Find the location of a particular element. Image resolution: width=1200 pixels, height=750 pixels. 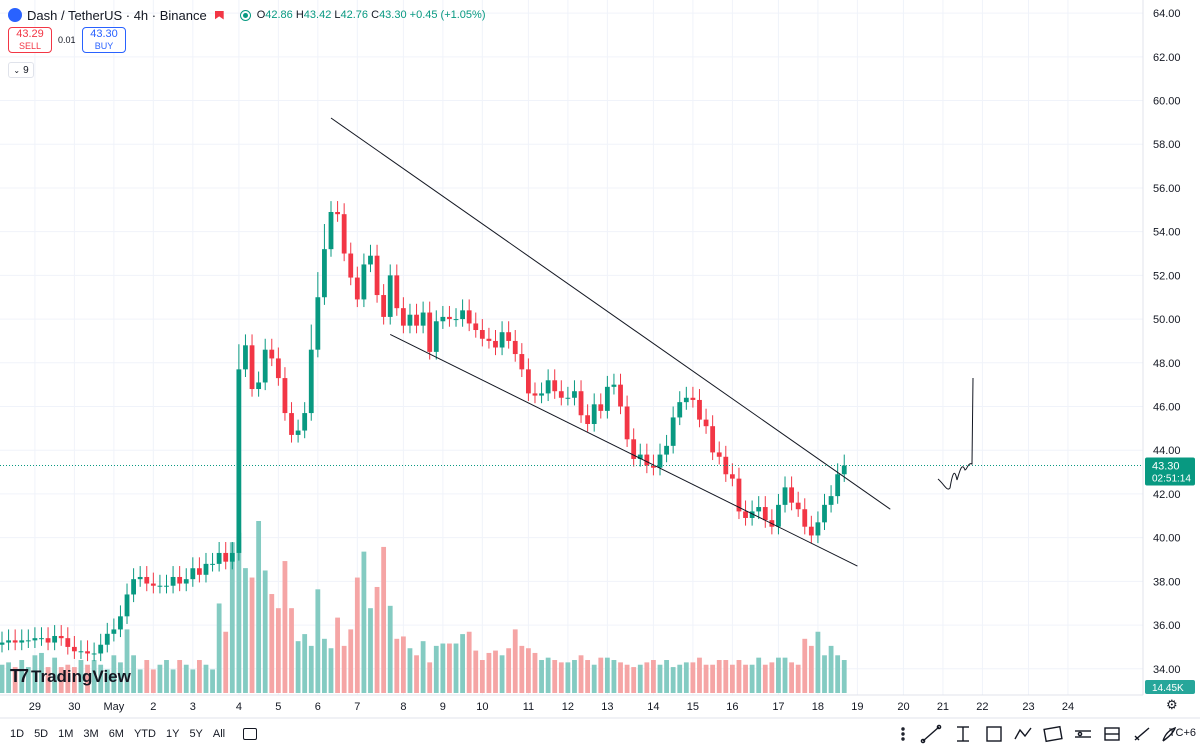

long-position-alt-icon is located at coordinates (1112, 734).